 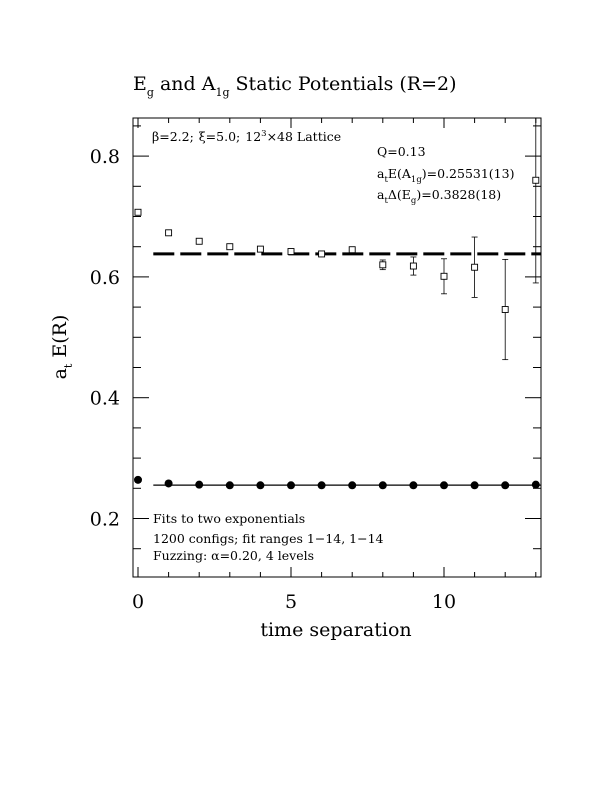 What do you see at coordinates (295, 86) in the screenshot?
I see `chart-title: Eg and A1g Static Potentials (R=2)` at bounding box center [295, 86].